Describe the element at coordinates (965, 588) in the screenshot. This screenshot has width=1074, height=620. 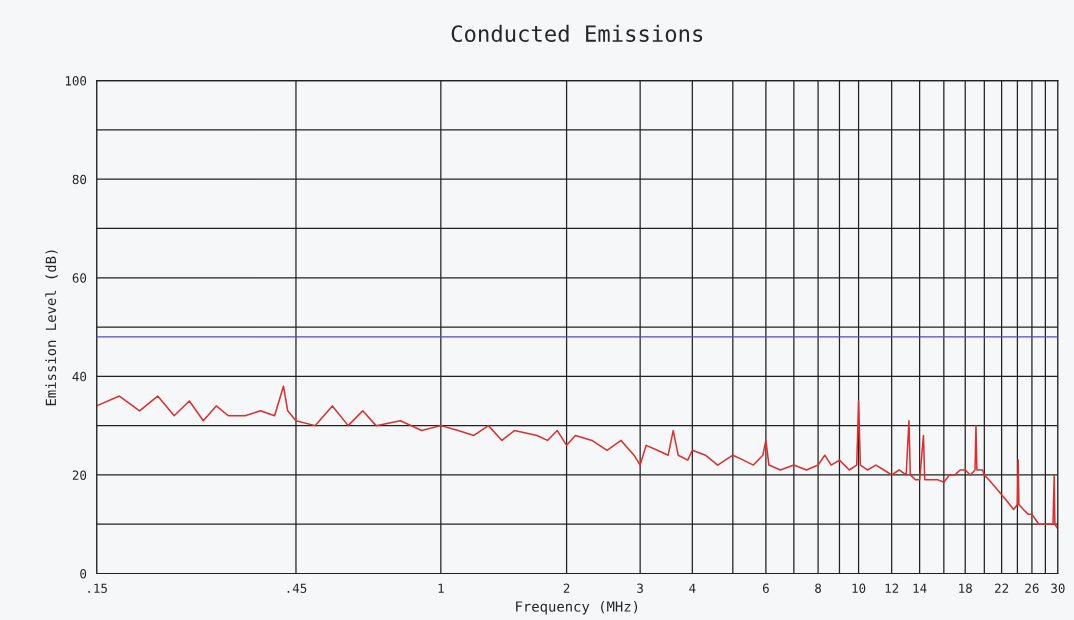
I see `x-tick-label: 18` at that location.